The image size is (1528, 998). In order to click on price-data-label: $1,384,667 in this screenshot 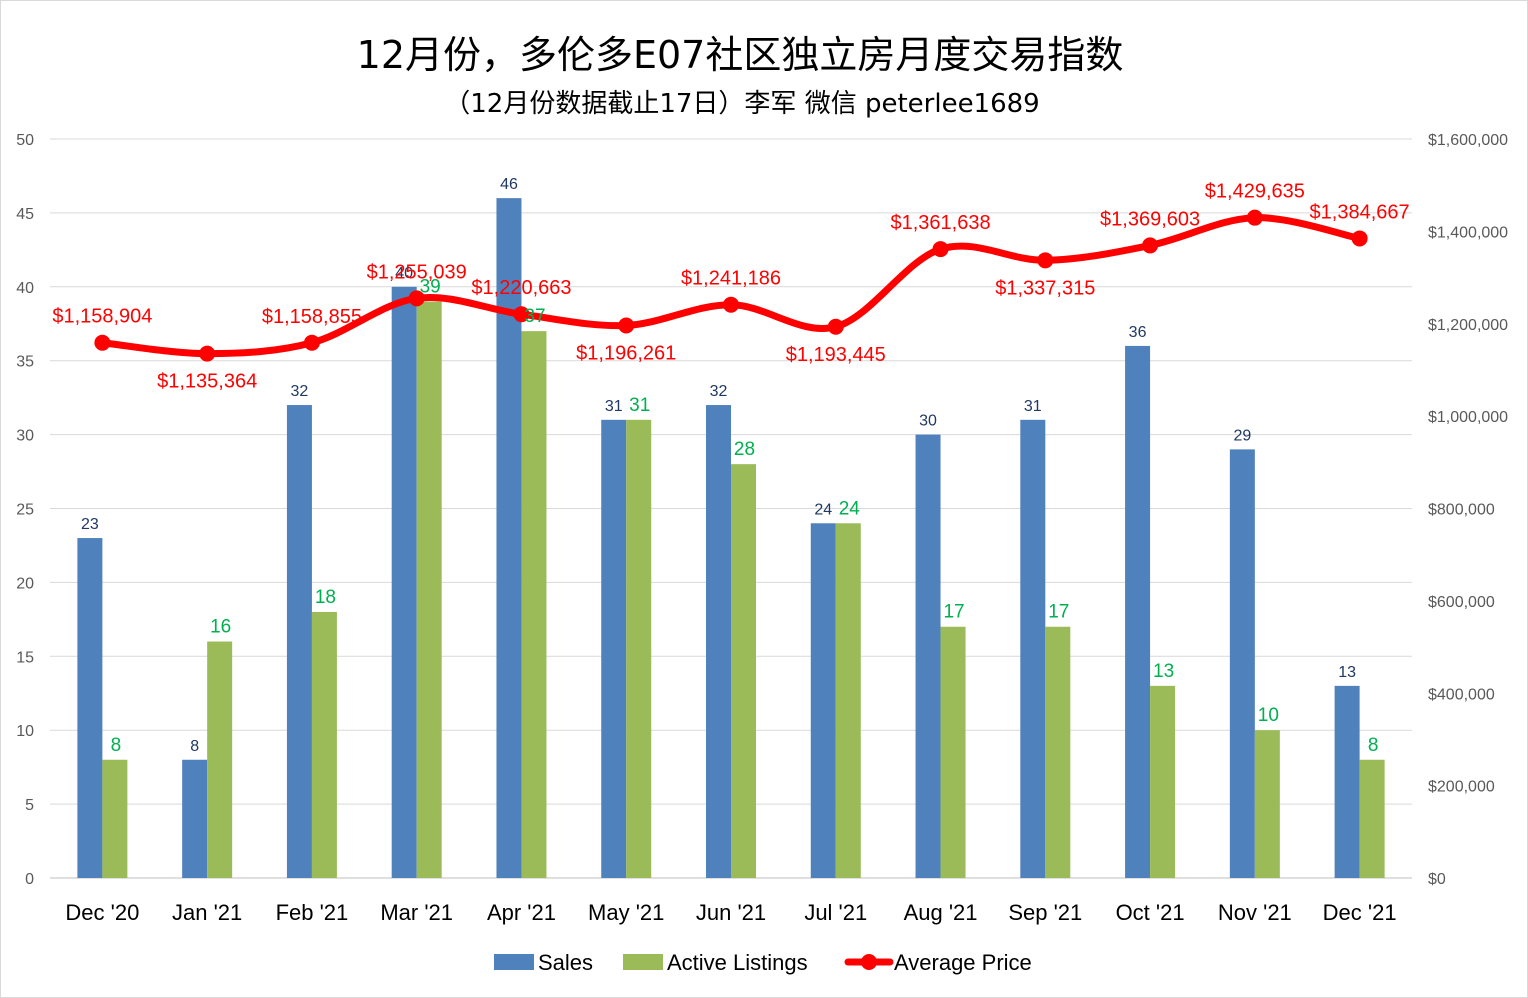, I will do `click(1360, 212)`.